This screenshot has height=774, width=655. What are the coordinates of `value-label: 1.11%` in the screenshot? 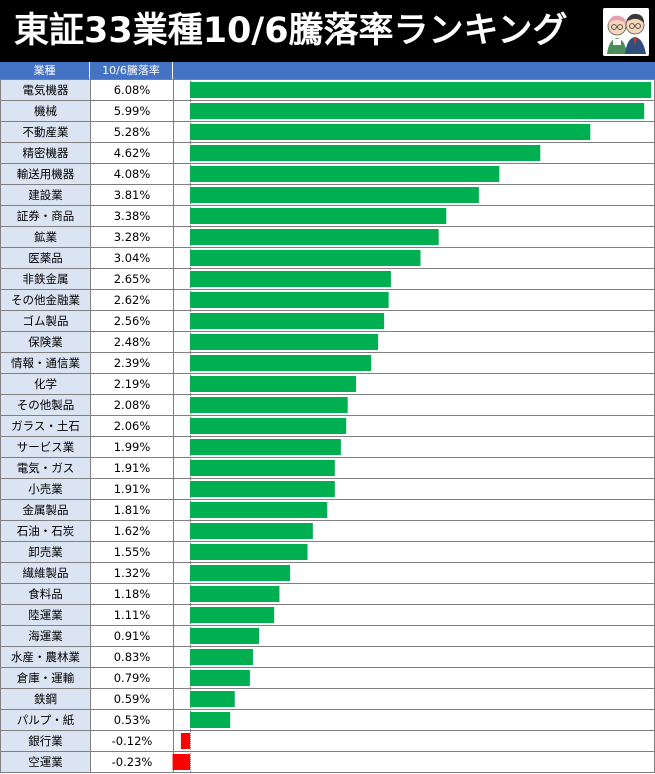 It's located at (132, 615).